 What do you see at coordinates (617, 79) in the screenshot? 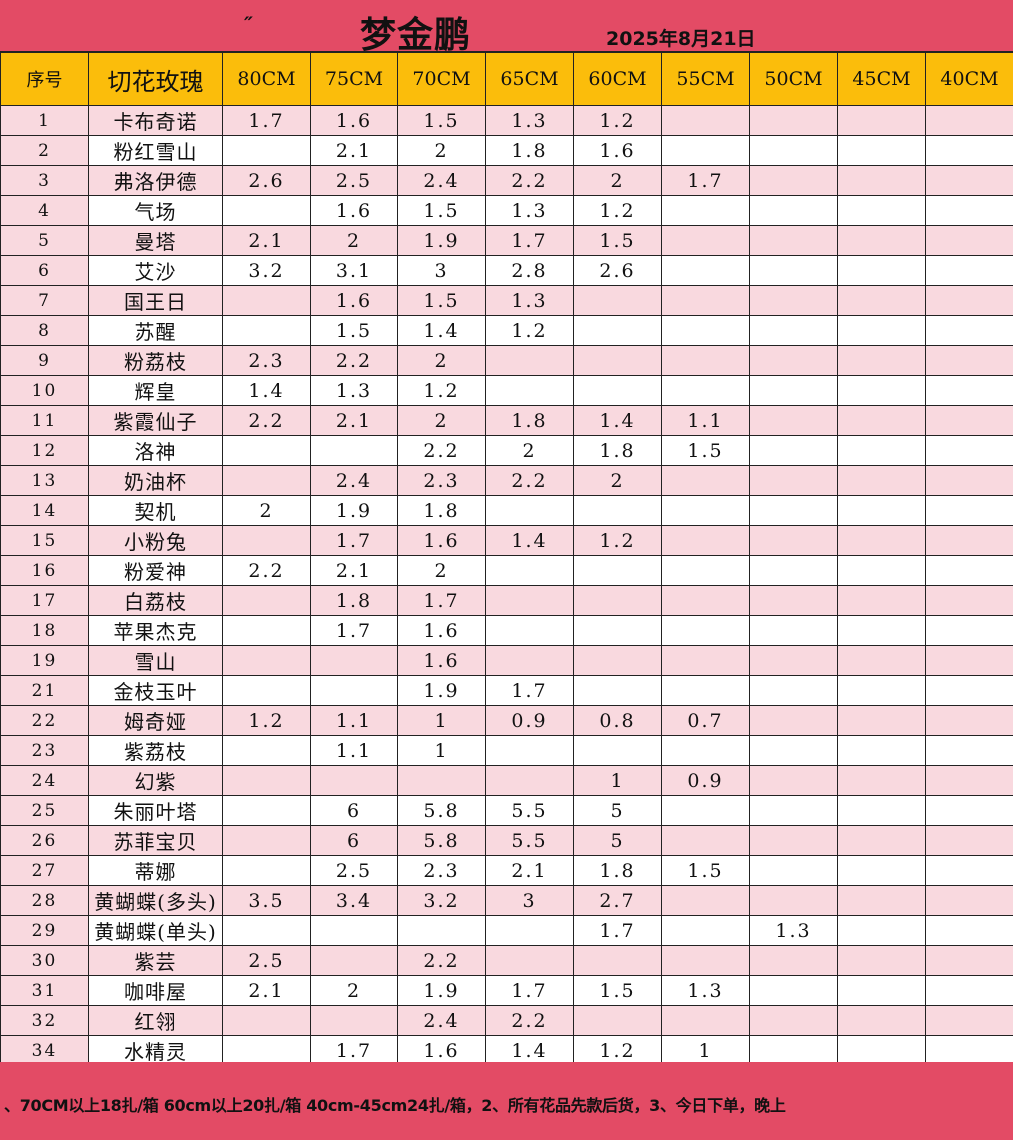
I see `header-length: 60CM` at bounding box center [617, 79].